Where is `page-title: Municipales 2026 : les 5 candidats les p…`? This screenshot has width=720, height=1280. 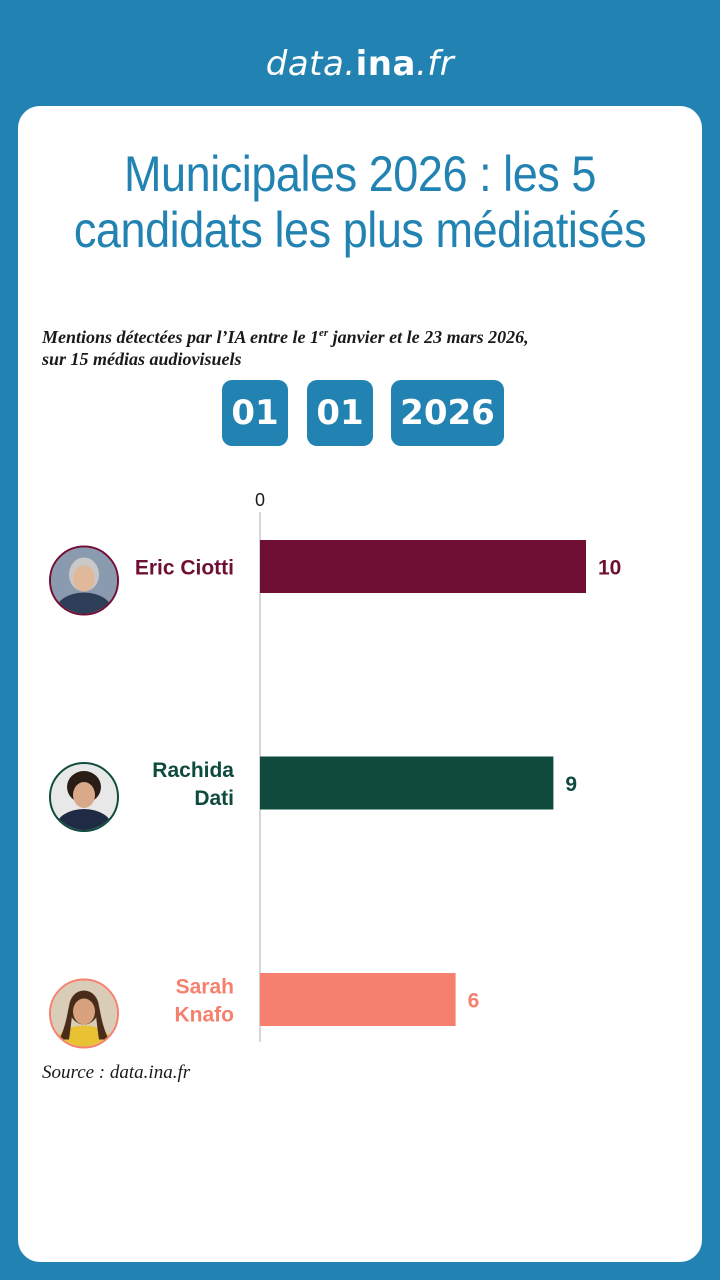
page-title: Municipales 2026 : les 5 candidats les p… is located at coordinates (360, 202).